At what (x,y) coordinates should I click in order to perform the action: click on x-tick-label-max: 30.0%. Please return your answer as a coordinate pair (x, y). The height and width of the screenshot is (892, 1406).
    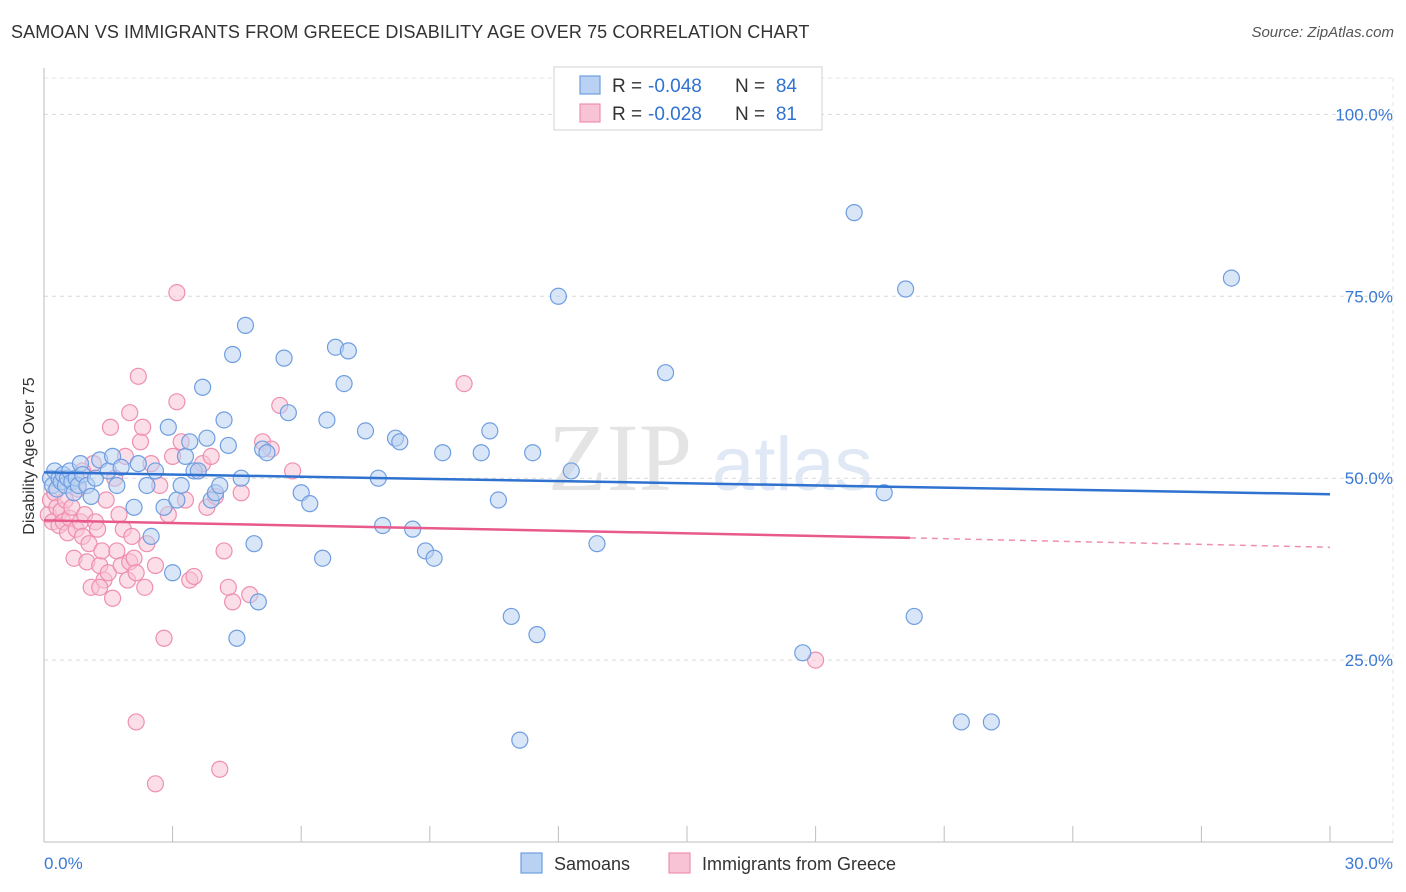
    Looking at the image, I should click on (1369, 863).